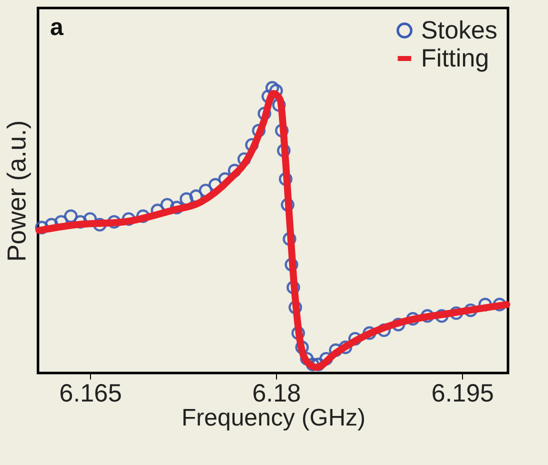  What do you see at coordinates (459, 30) in the screenshot?
I see `legend-label: Stokes` at bounding box center [459, 30].